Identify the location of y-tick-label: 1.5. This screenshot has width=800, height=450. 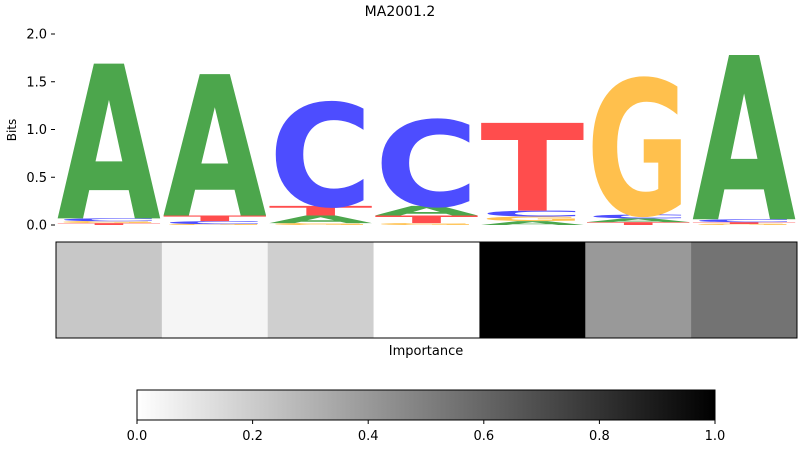
(36, 82).